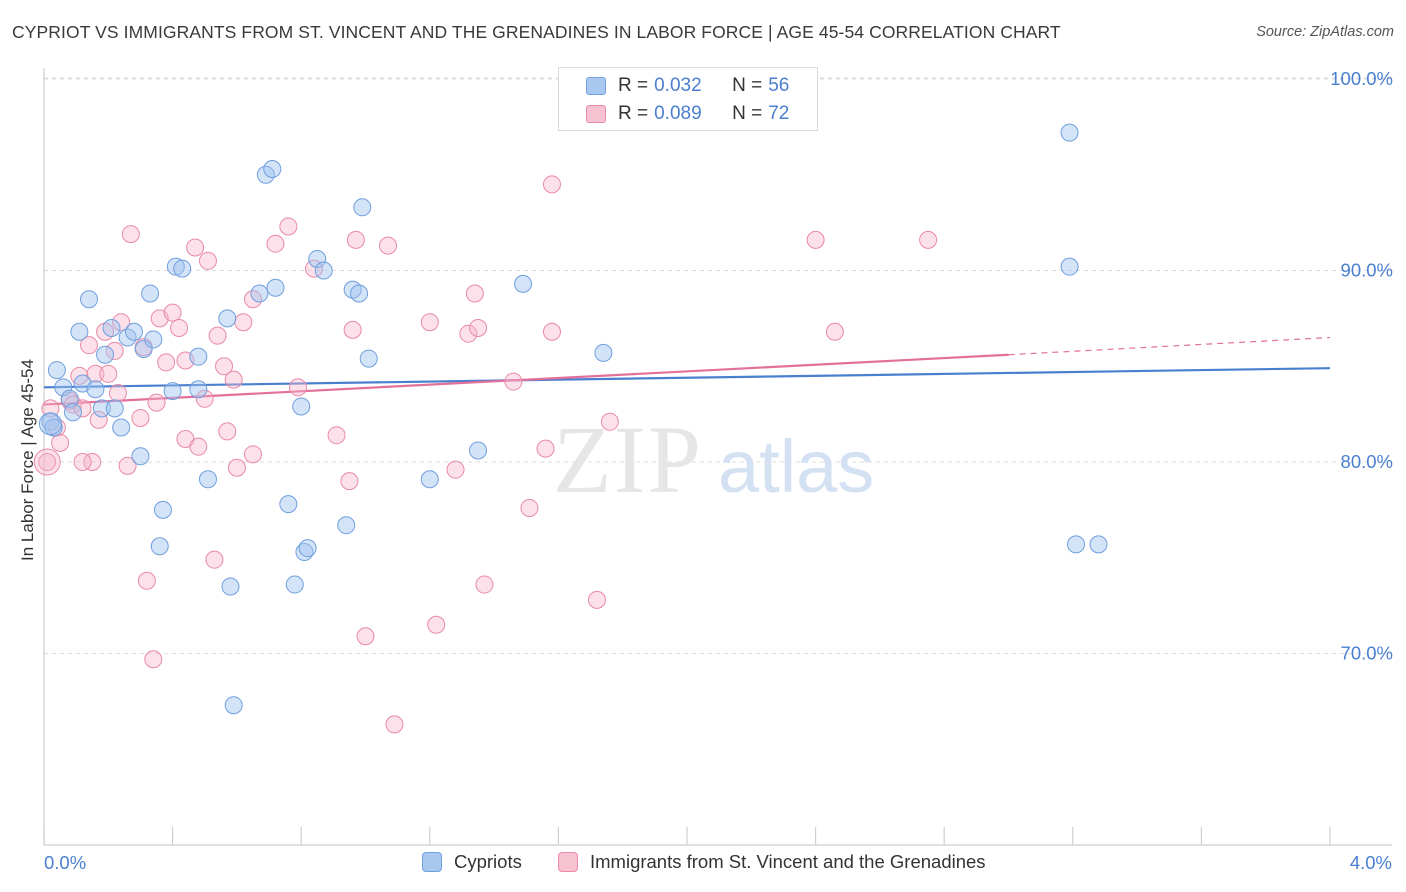 Image resolution: width=1406 pixels, height=892 pixels. What do you see at coordinates (796, 466) in the screenshot?
I see `watermark-atlas: atlas` at bounding box center [796, 466].